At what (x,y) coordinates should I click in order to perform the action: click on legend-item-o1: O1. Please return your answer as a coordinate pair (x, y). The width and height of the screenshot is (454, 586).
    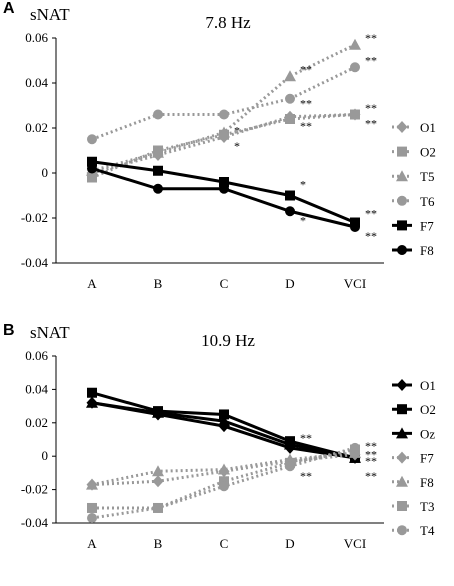
    Looking at the image, I should click on (414, 385).